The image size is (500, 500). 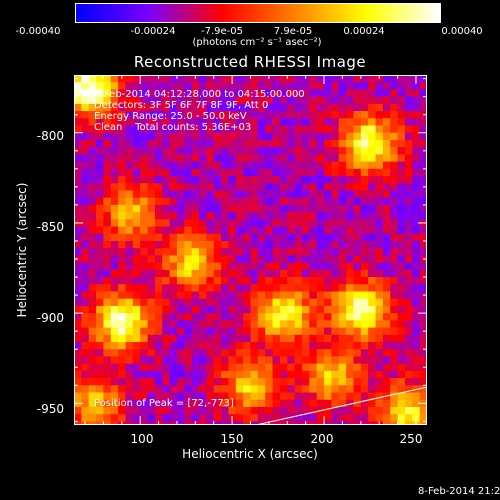 What do you see at coordinates (199, 94) in the screenshot?
I see `info-line-time: 8-Feb-2014 04:12:28.000 to 04:15:00.000` at bounding box center [199, 94].